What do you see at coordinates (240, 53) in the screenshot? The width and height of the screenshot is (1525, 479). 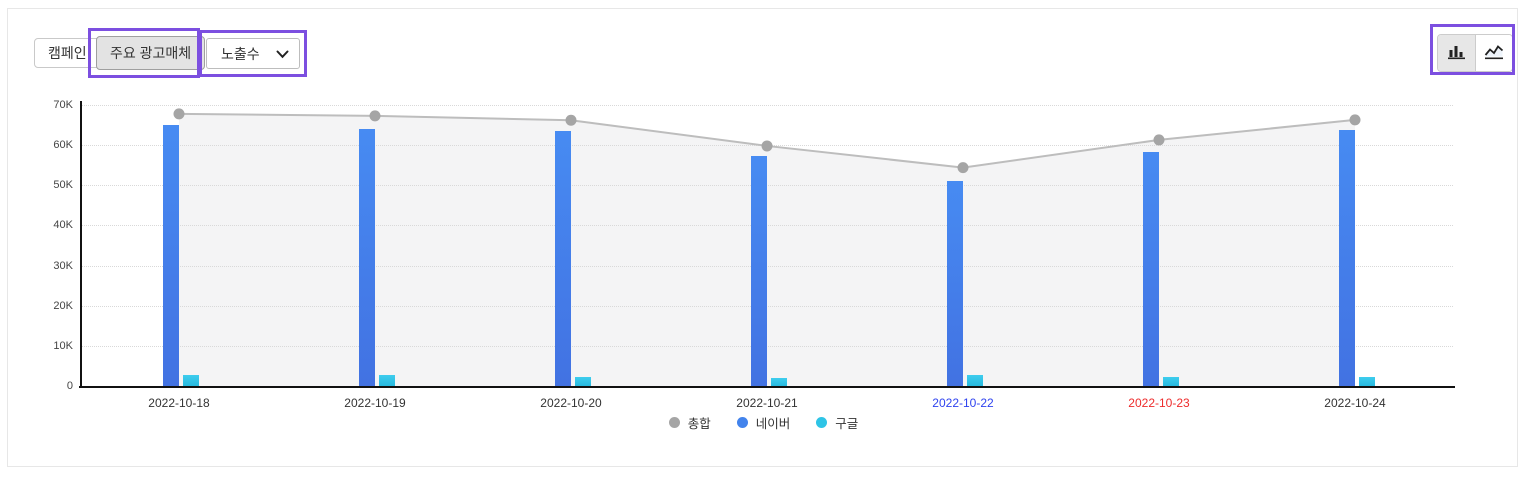 I see `metric-select-value: 노출수` at bounding box center [240, 53].